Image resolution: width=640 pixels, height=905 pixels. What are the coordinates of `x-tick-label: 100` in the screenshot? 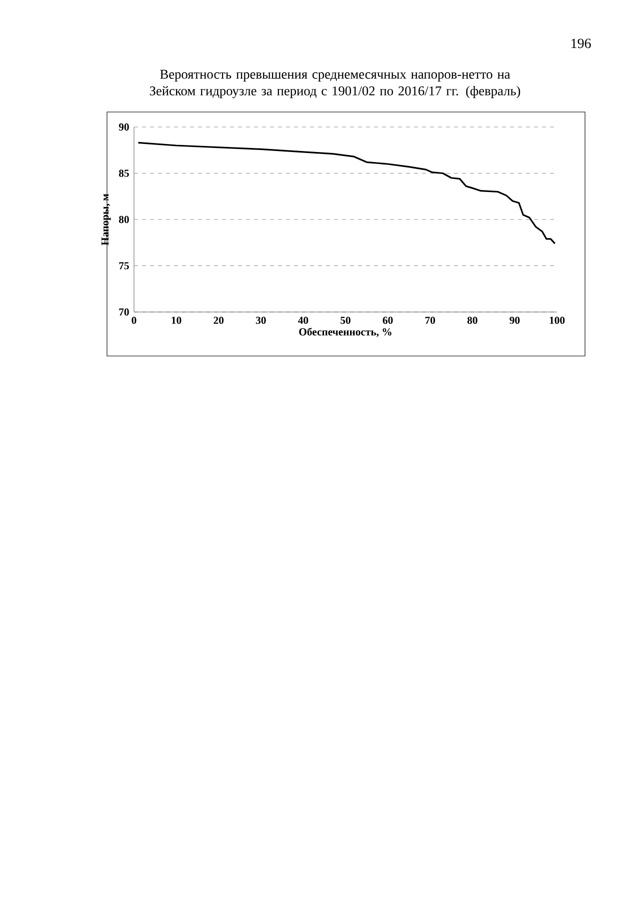 It's located at (557, 320).